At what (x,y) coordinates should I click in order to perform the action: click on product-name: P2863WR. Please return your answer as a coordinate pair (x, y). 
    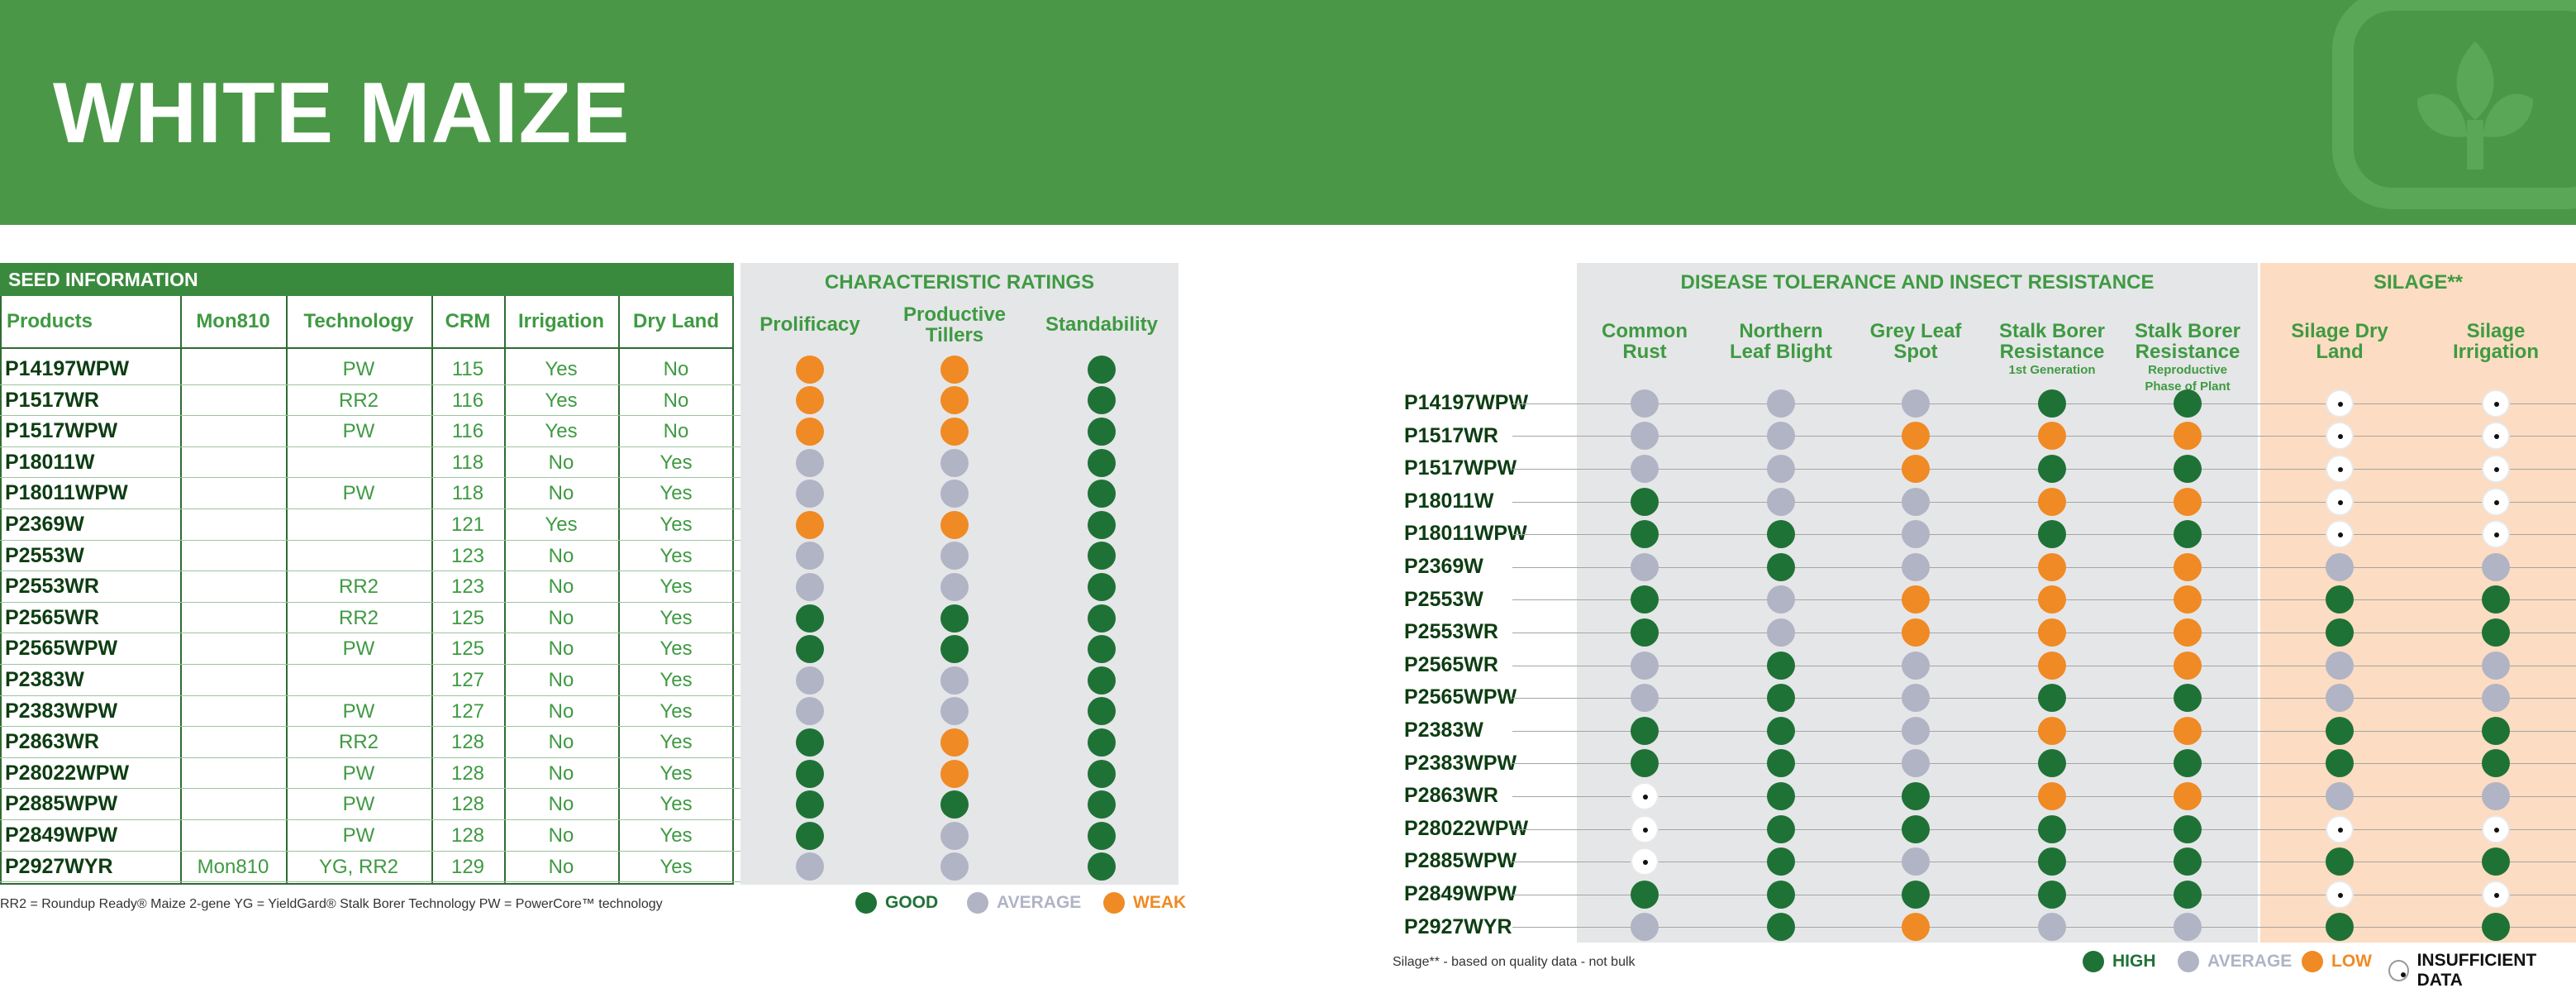
    Looking at the image, I should click on (52, 742).